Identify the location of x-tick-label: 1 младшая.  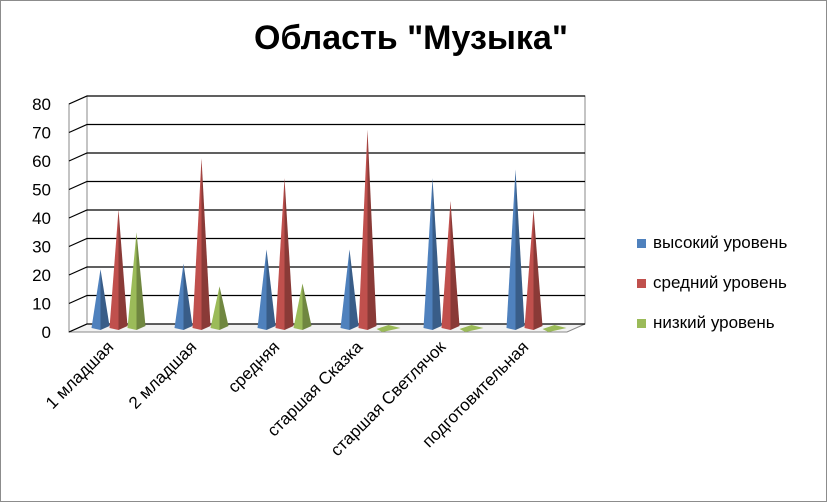
(79, 374).